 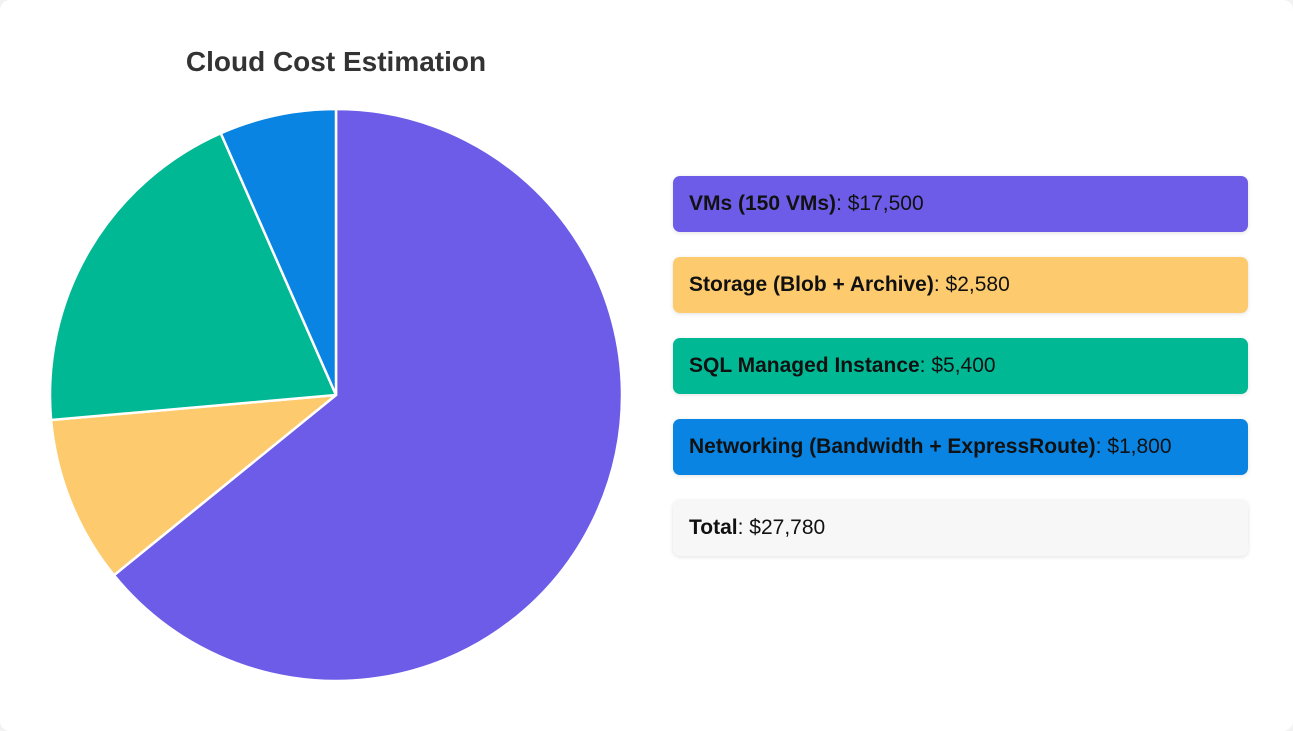 What do you see at coordinates (885, 203) in the screenshot?
I see `legend-value: $17,500` at bounding box center [885, 203].